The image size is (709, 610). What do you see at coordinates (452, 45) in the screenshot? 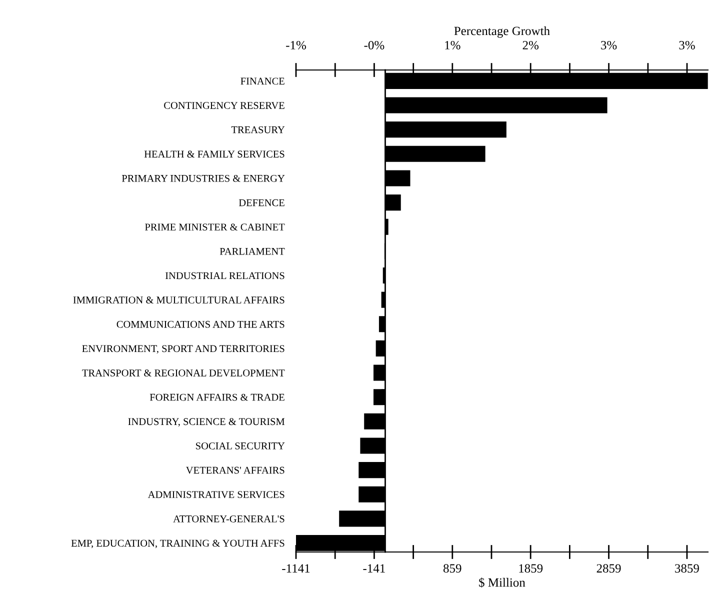
I see `x2-tick-label: 1%` at bounding box center [452, 45].